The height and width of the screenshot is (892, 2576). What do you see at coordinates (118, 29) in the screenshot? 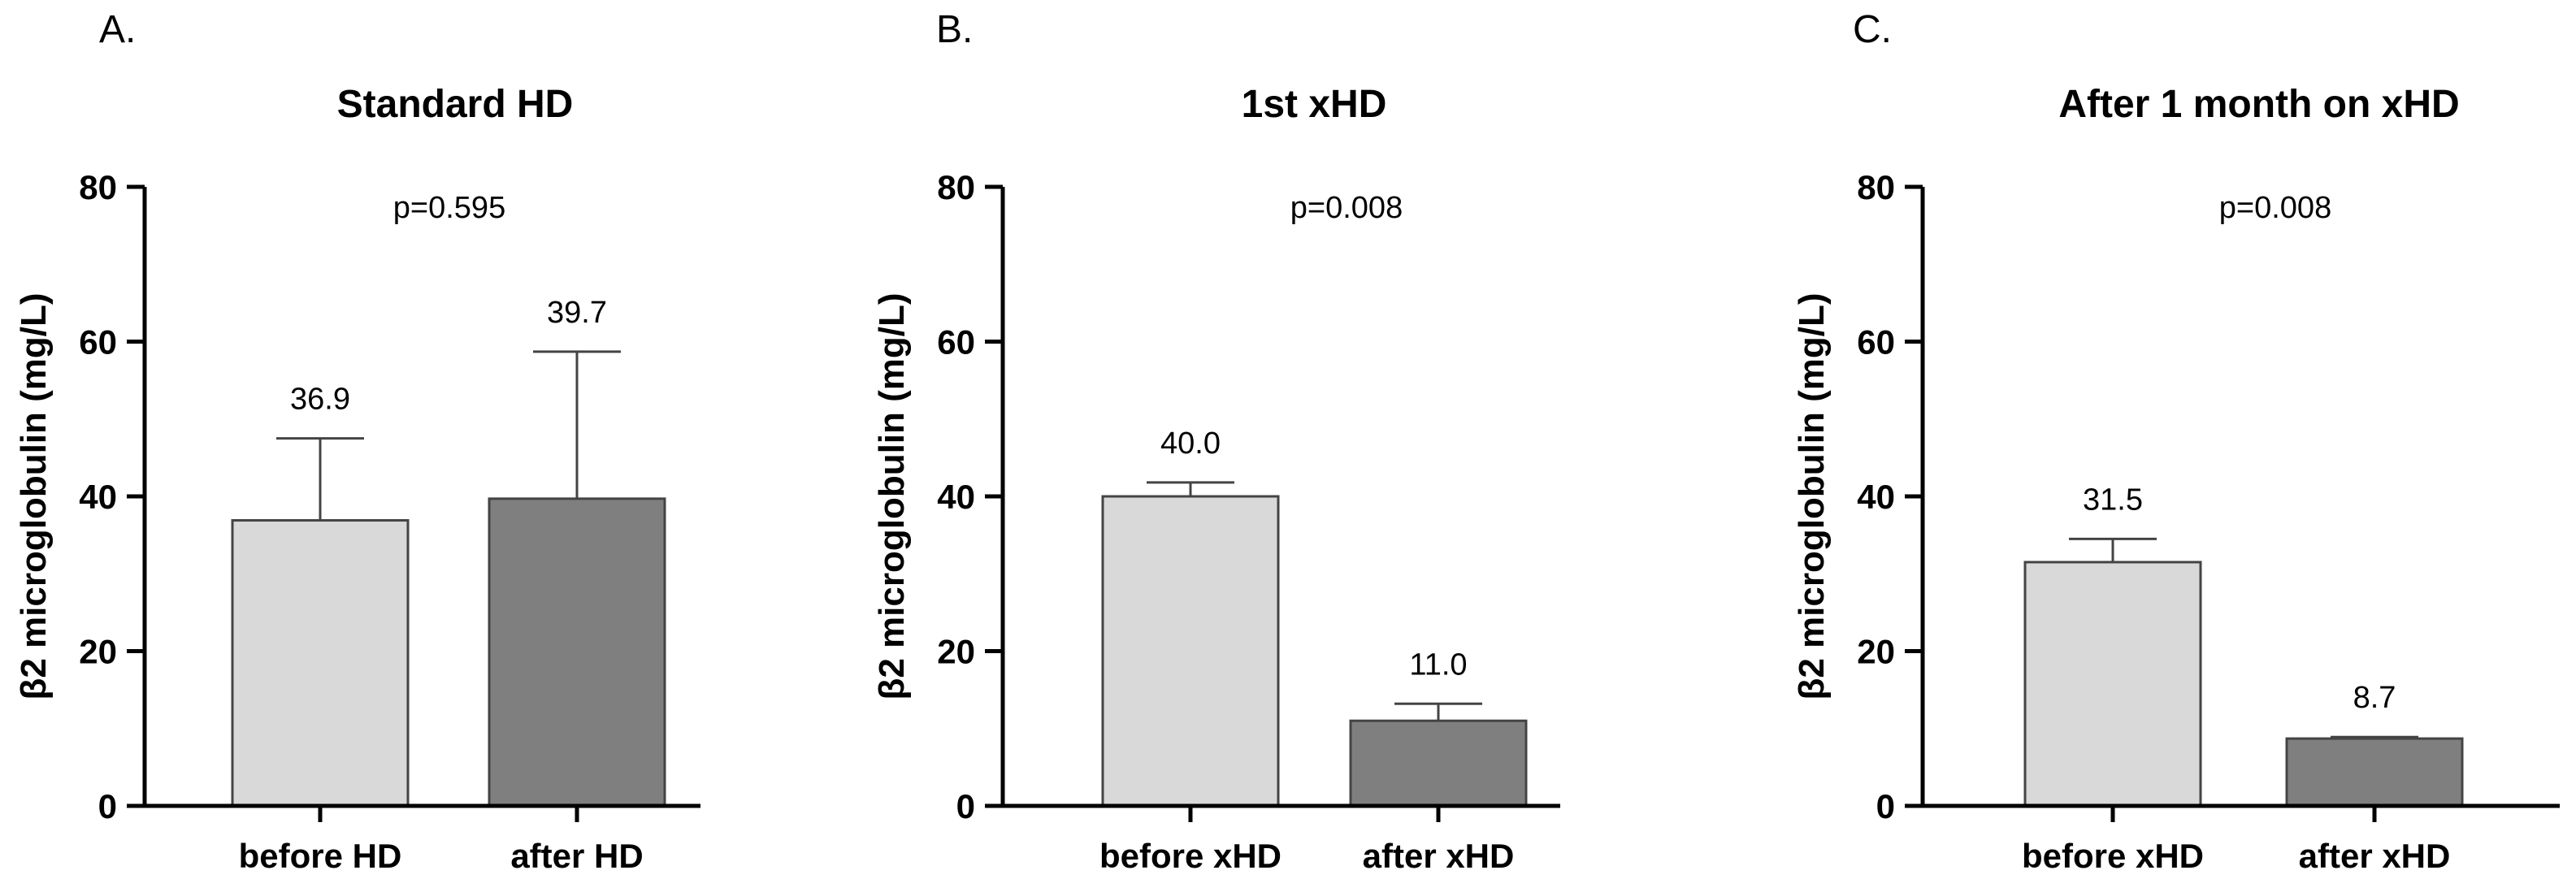
I see `panel-letter: A.` at bounding box center [118, 29].